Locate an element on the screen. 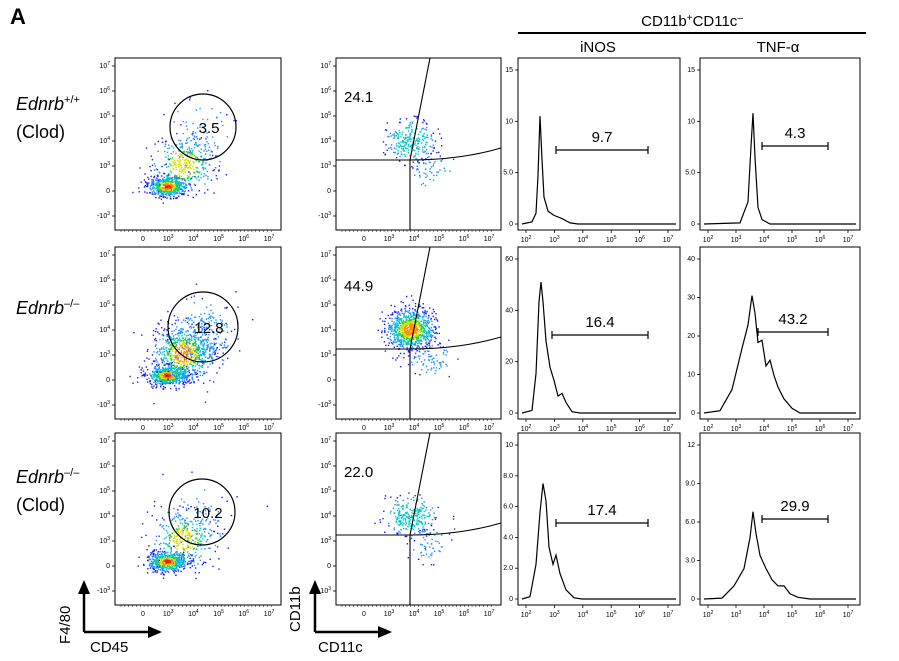  circle-gate is located at coordinates (203, 327).